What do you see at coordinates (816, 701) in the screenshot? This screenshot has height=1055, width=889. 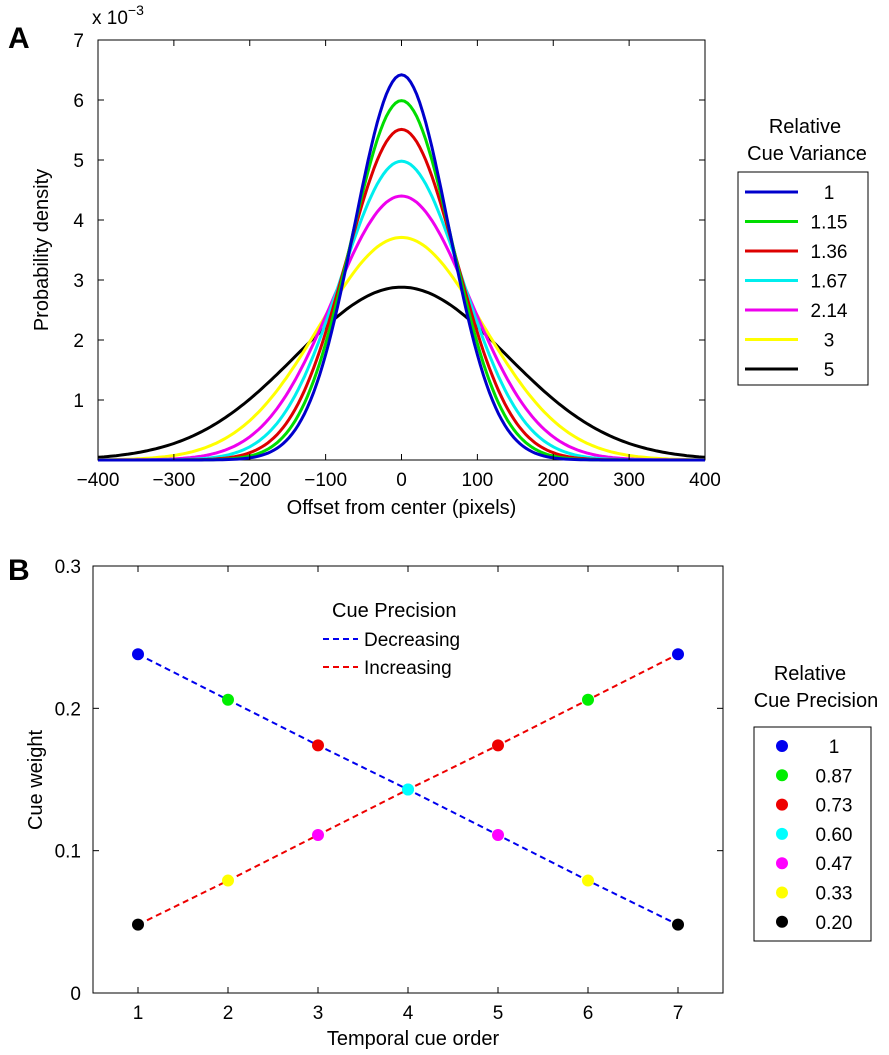 I see `legend-b-title-2: Cue Precision` at bounding box center [816, 701].